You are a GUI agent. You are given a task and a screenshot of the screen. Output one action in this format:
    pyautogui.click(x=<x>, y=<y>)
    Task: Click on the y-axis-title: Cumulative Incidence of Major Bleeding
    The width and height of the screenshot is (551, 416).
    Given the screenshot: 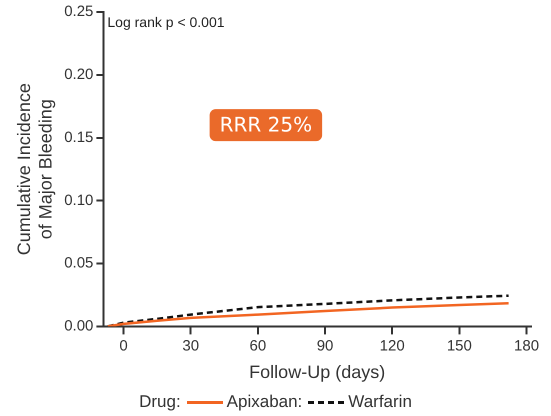 What is the action you would take?
    pyautogui.click(x=35, y=169)
    